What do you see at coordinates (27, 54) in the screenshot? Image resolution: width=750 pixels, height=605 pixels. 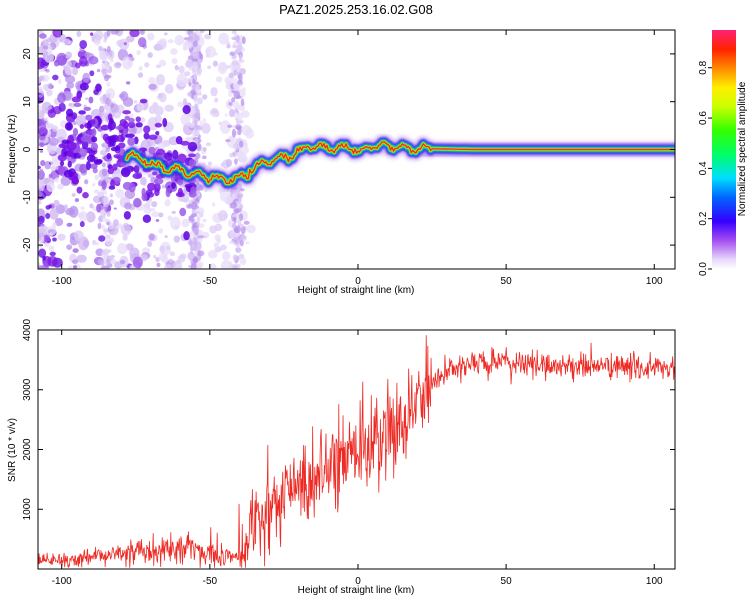 I see `spectrogram-y-tick-label: 20` at bounding box center [27, 54].